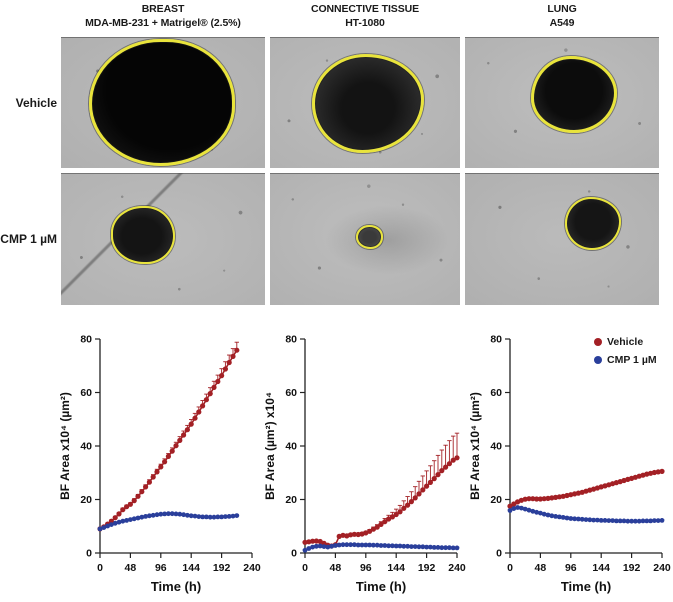  Describe the element at coordinates (369, 237) in the screenshot. I see `spheroid-outline-ht1080-cmp` at that location.